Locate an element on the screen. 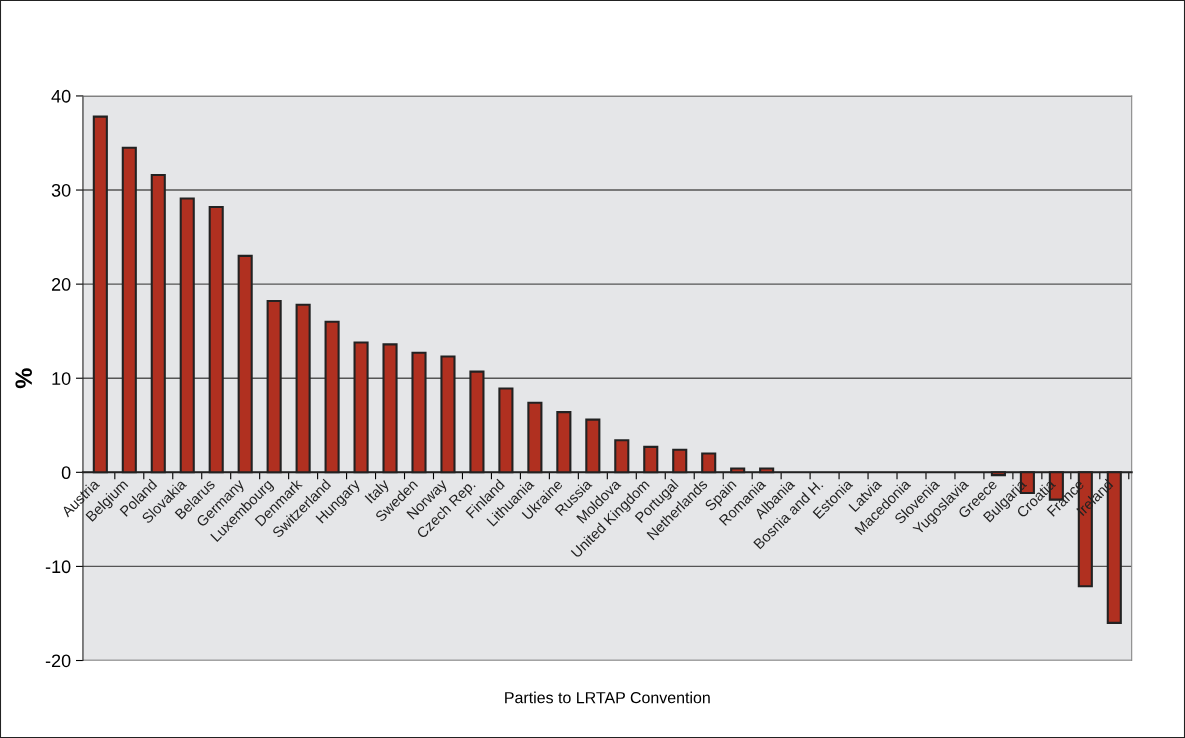  y-tick-label: 30 is located at coordinates (61, 190).